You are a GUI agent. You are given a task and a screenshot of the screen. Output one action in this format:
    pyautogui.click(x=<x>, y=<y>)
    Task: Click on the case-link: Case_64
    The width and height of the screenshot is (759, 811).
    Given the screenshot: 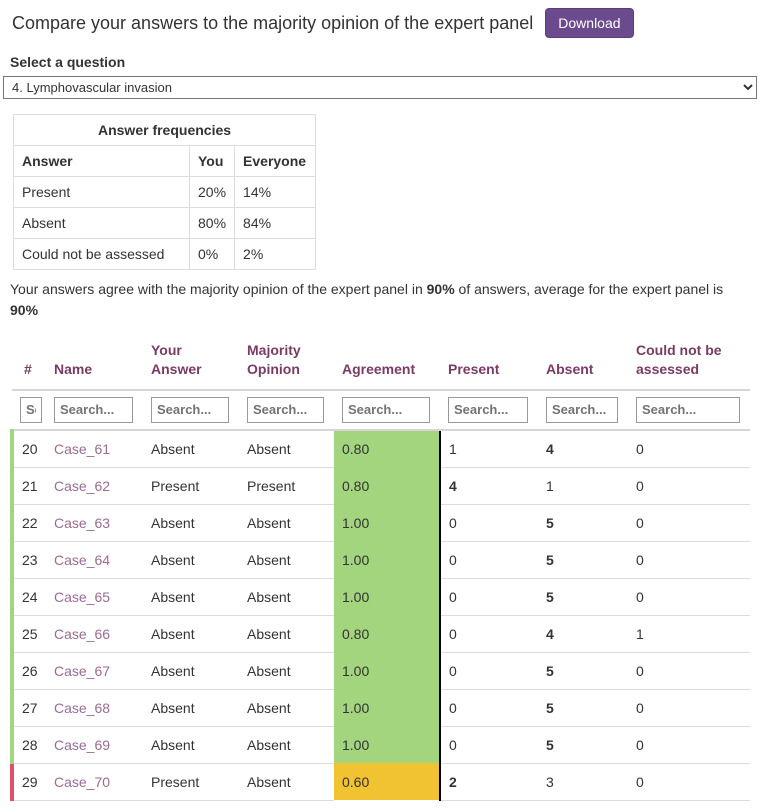 What is the action you would take?
    pyautogui.click(x=82, y=559)
    